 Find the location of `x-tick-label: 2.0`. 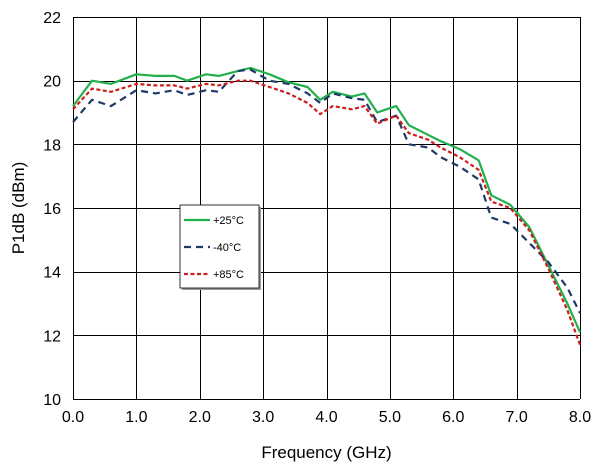

x-tick-label: 2.0 is located at coordinates (200, 417).